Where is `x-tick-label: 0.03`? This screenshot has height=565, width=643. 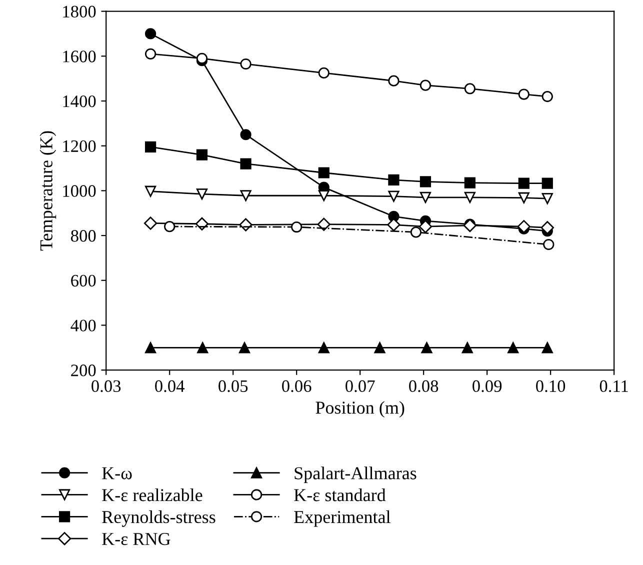
x-tick-label: 0.03 is located at coordinates (106, 386).